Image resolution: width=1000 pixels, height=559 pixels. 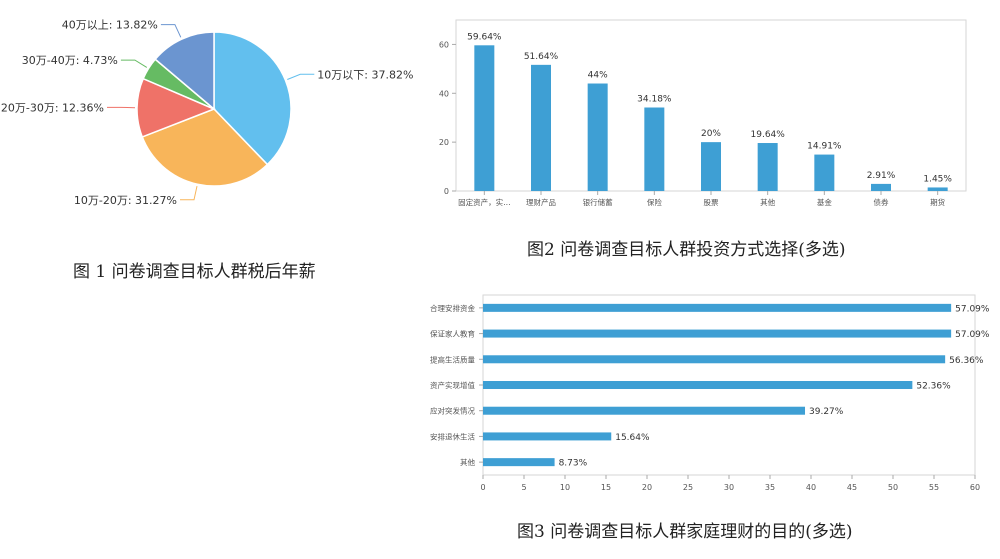 What do you see at coordinates (573, 464) in the screenshot?
I see `hbar-value-label-6: 8.73%` at bounding box center [573, 464].